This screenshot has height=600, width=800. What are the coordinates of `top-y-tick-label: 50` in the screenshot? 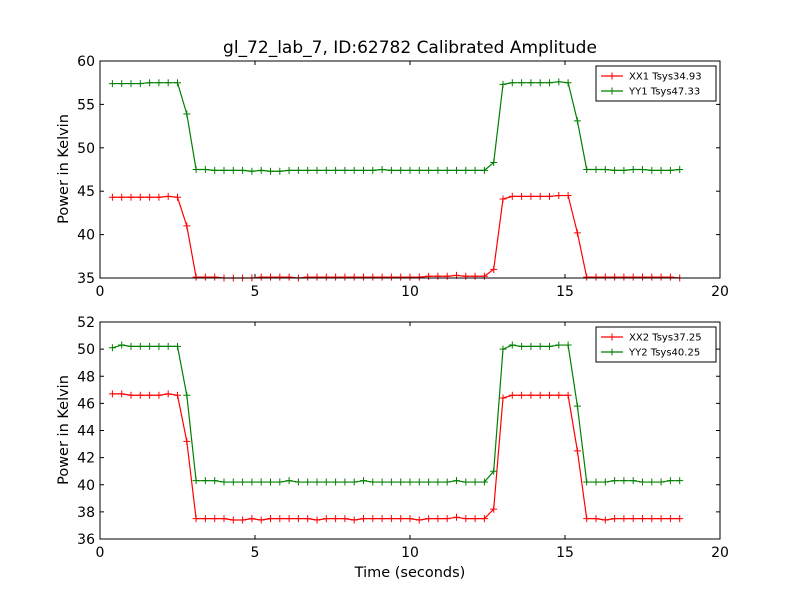 It's located at (86, 149).